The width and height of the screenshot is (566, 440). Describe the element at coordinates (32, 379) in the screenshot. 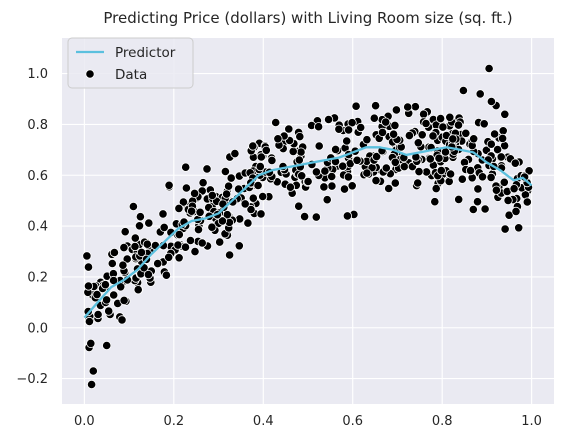

I see `y-tick-label: −0.2` at that location.